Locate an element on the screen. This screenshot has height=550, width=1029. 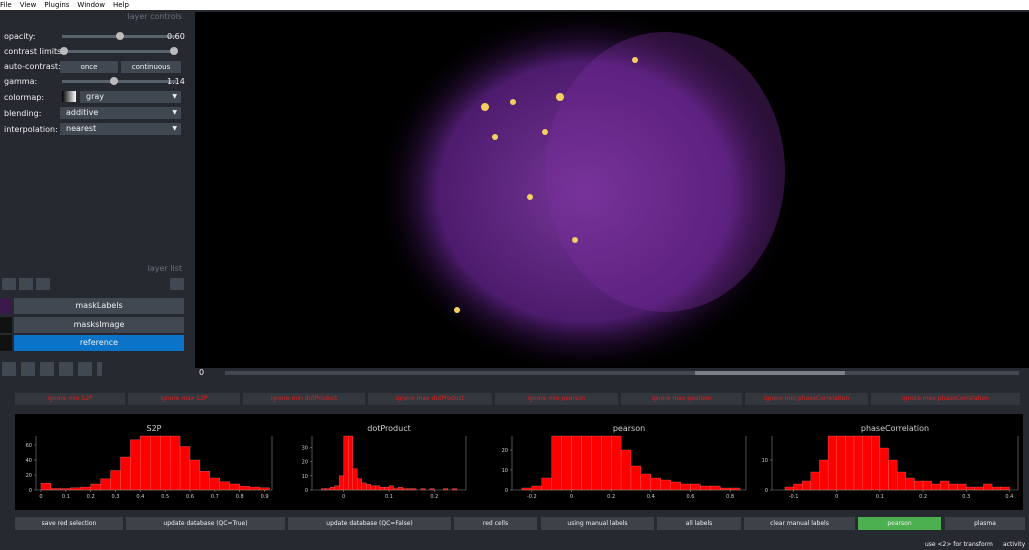
action-button: plasma is located at coordinates (985, 523).